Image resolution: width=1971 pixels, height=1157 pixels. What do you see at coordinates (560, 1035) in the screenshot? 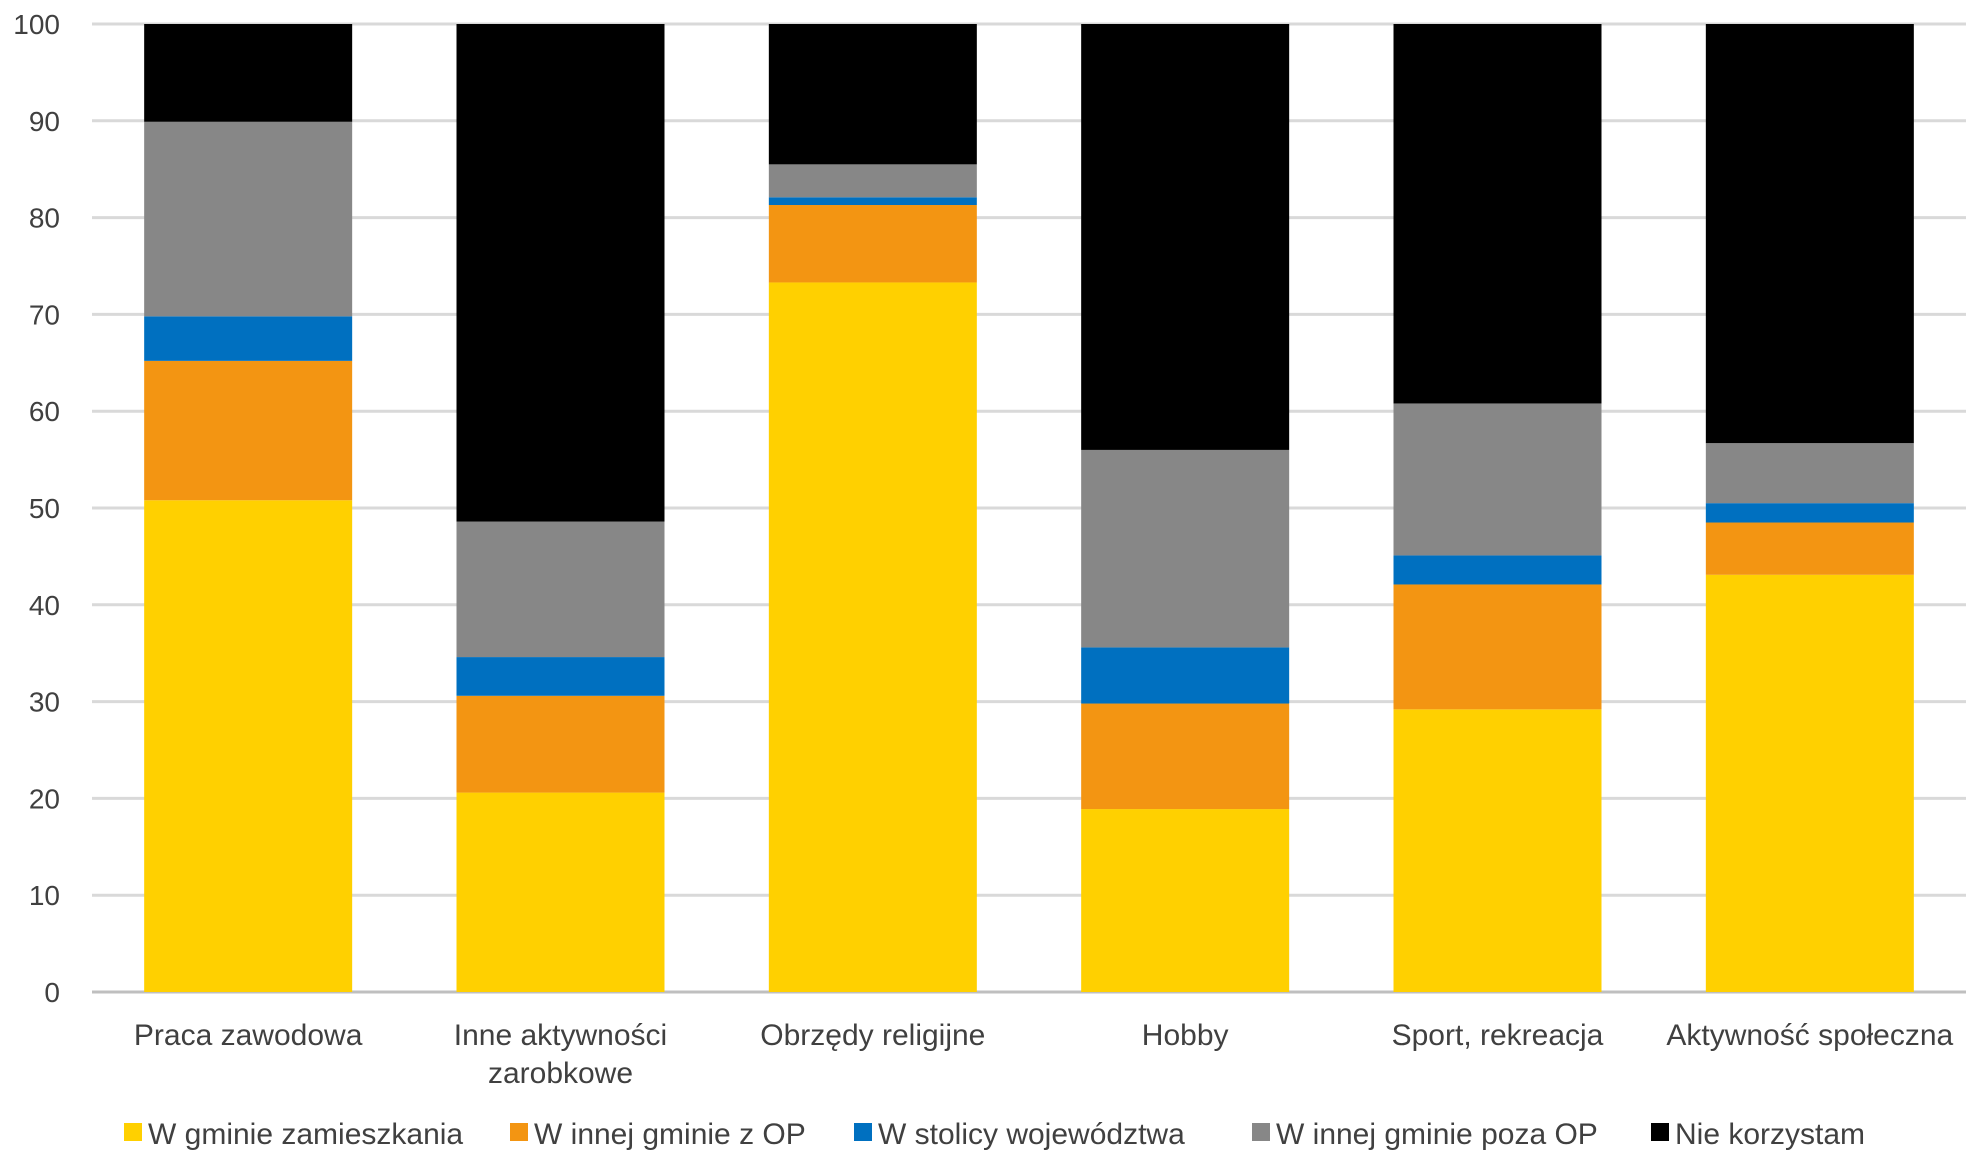
I see `x-category-label: Inne aktywności` at bounding box center [560, 1035].